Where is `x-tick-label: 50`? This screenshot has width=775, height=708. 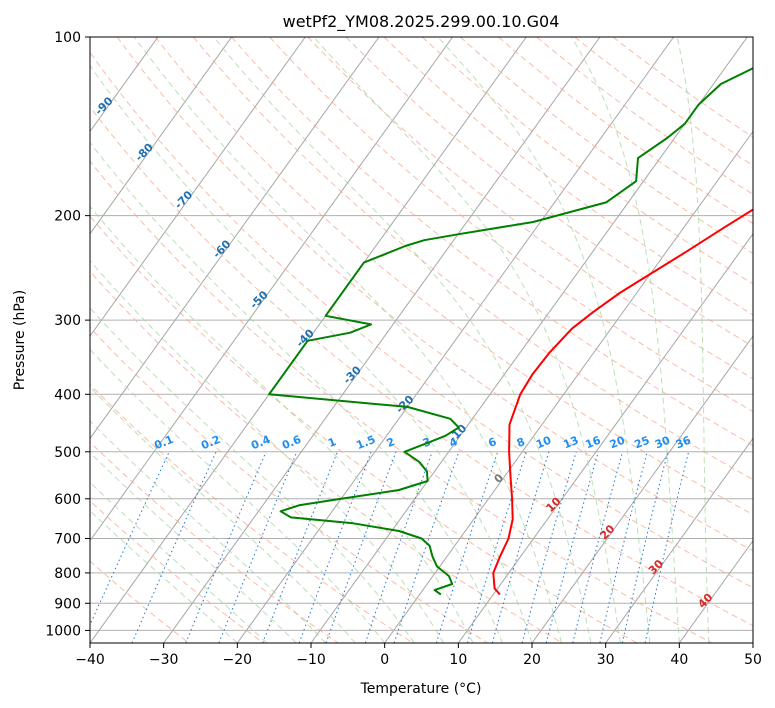
x-tick-label: 50 is located at coordinates (753, 660).